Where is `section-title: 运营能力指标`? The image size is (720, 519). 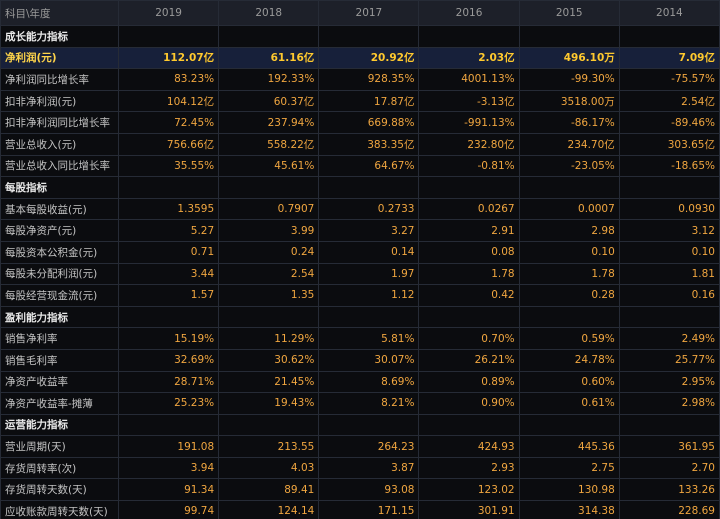 section-title: 运营能力指标 is located at coordinates (59, 425).